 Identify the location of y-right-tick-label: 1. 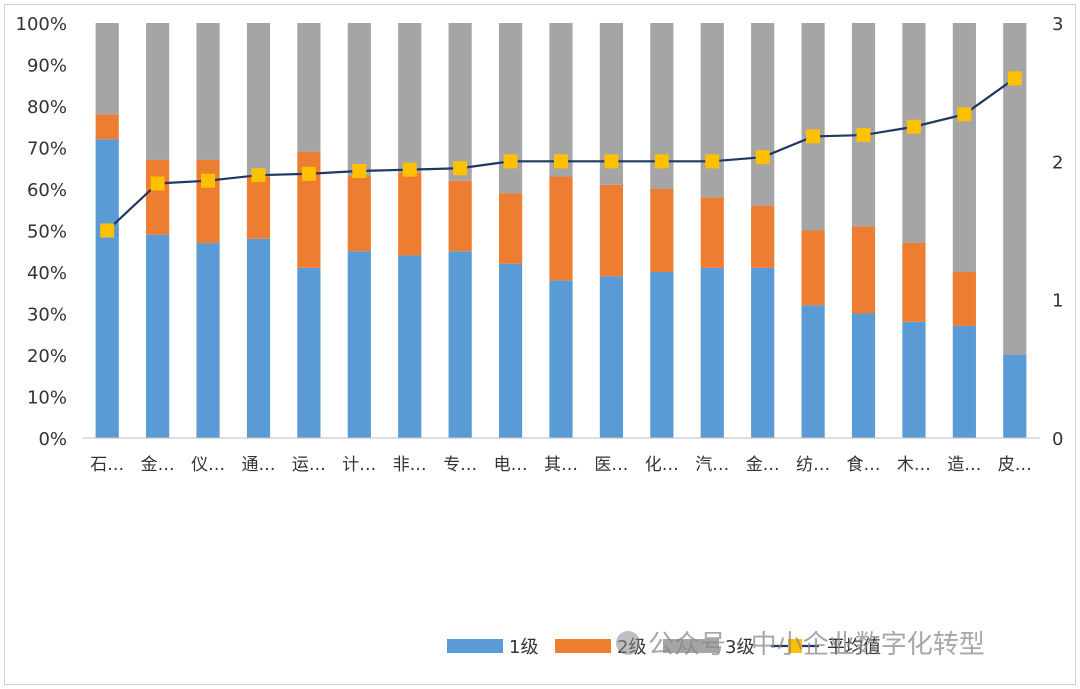
(1057, 301).